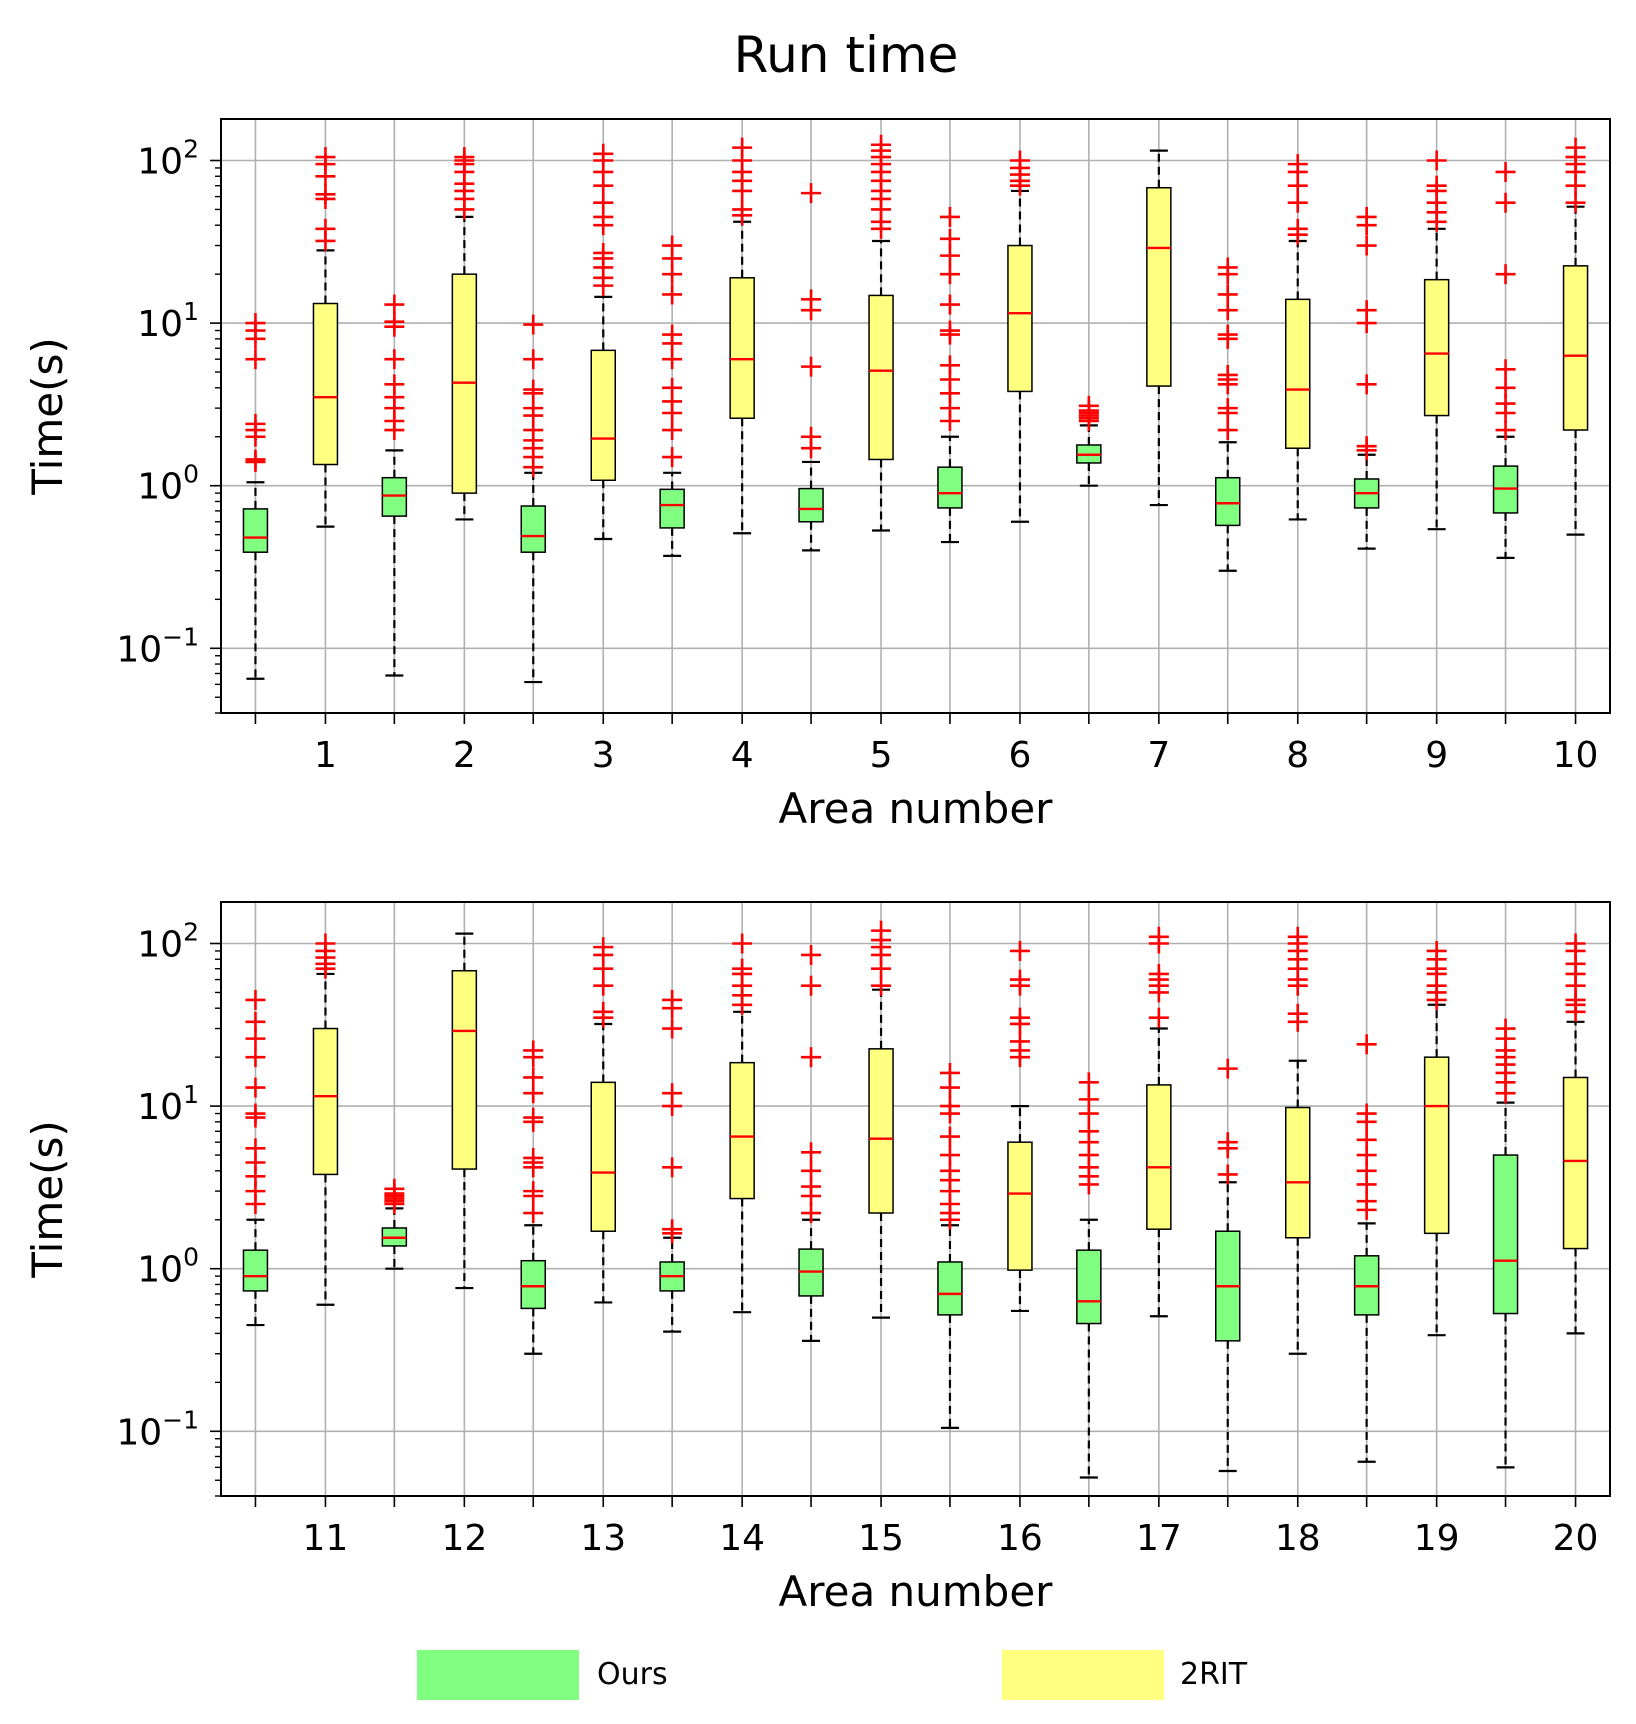  What do you see at coordinates (168, 159) in the screenshot?
I see `y-tick-label: 10²` at bounding box center [168, 159].